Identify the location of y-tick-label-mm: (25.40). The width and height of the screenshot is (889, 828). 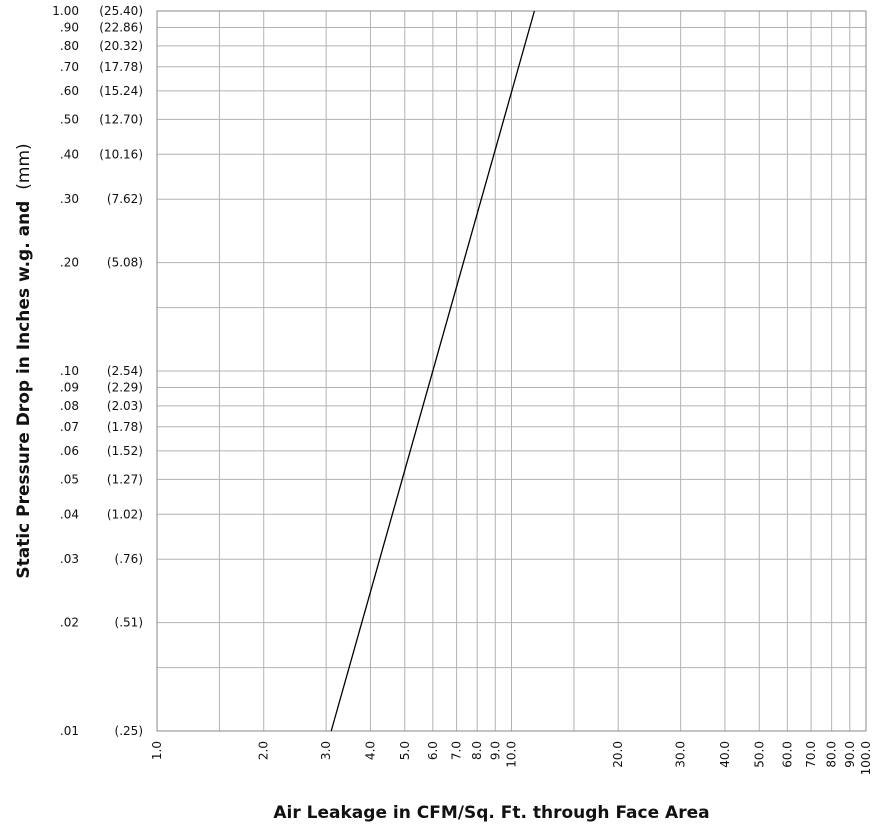
(121, 11).